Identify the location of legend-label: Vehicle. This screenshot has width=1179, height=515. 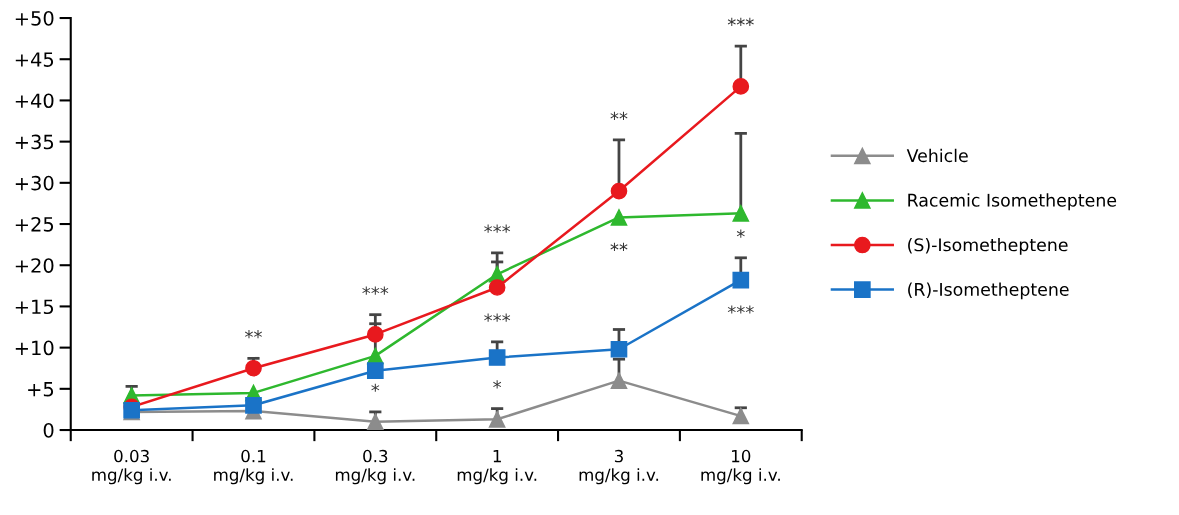
(937, 155).